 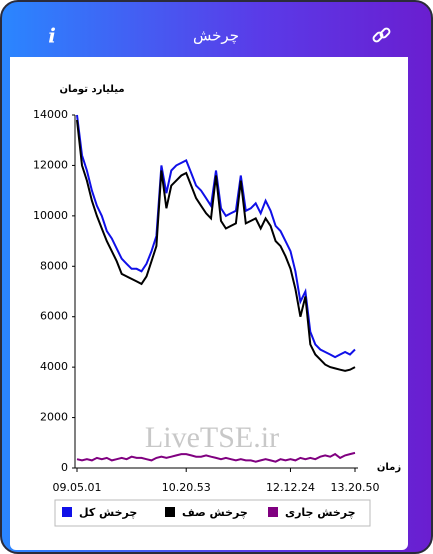 What do you see at coordinates (77, 487) in the screenshot?
I see `x-tick-label: 09.05.01` at bounding box center [77, 487].